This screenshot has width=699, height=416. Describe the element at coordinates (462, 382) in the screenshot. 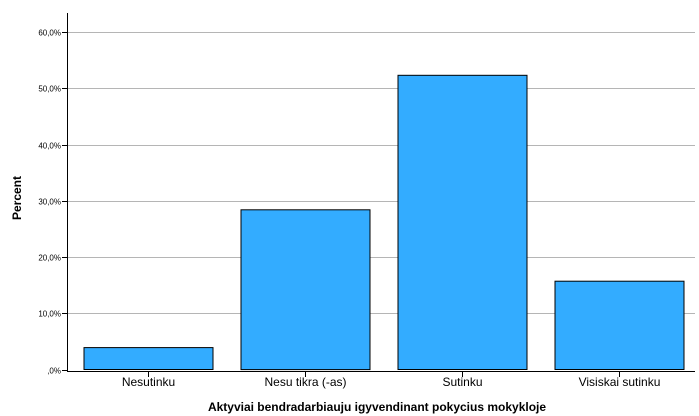

I see `x-tick-label: Sutinku` at that location.